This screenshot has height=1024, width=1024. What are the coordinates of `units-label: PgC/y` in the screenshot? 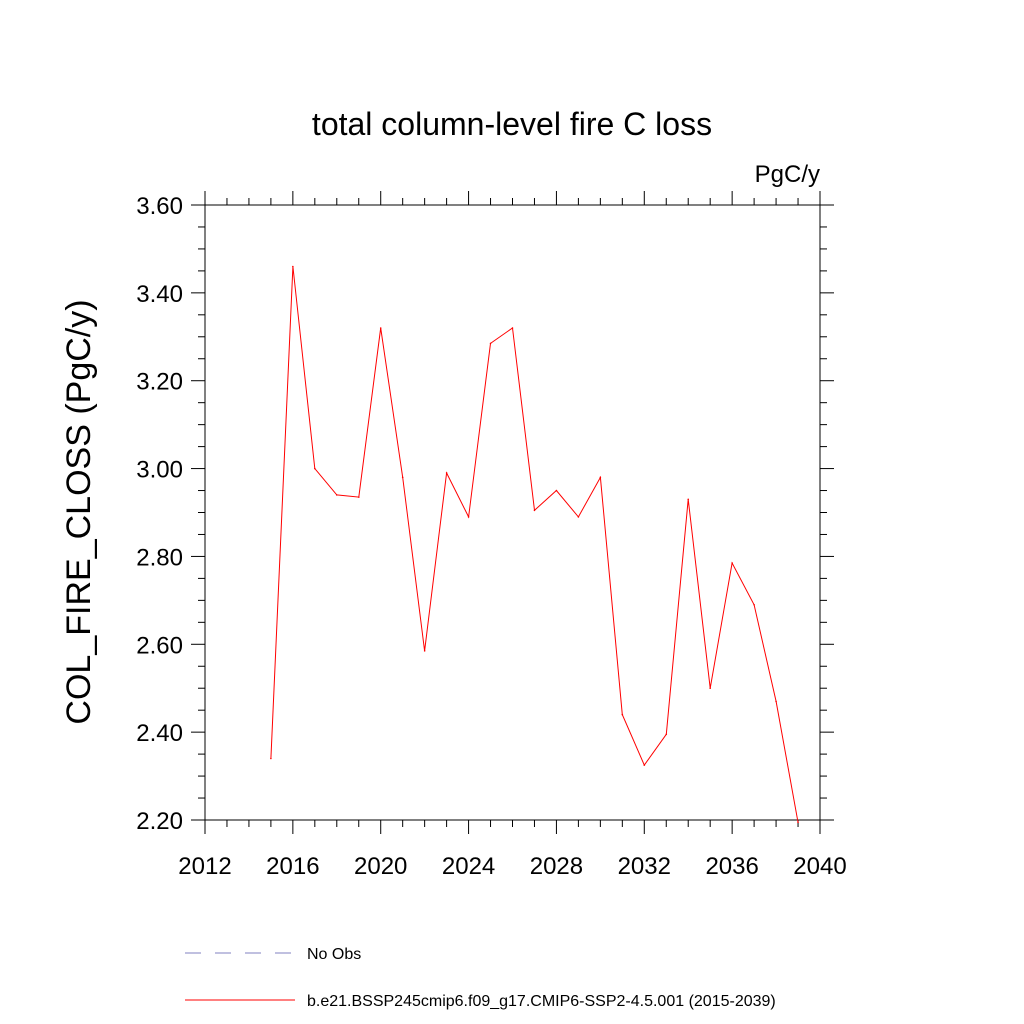 It's located at (787, 174).